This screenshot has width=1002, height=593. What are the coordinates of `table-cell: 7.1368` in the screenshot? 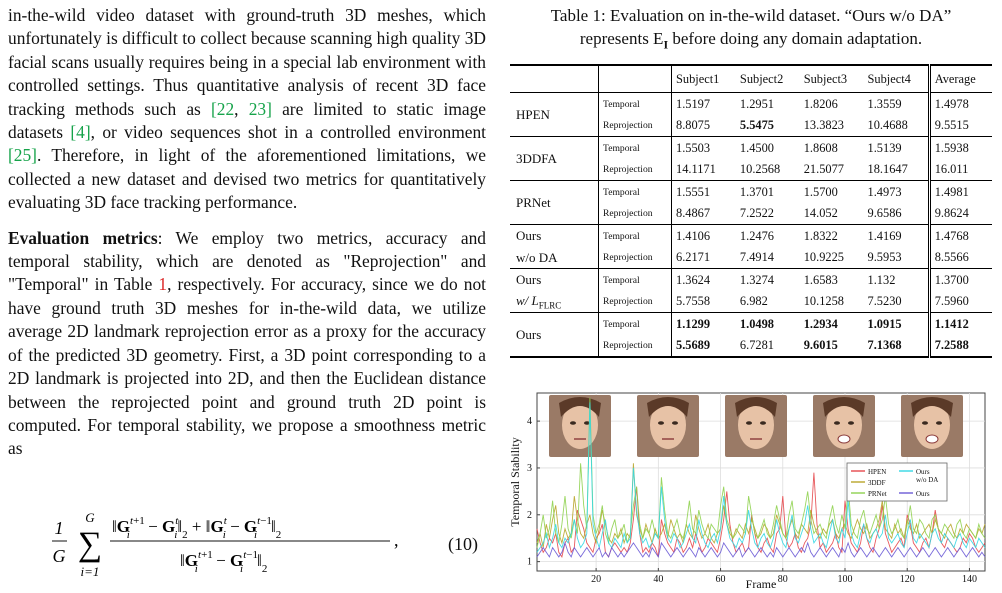 It's located at (897, 346).